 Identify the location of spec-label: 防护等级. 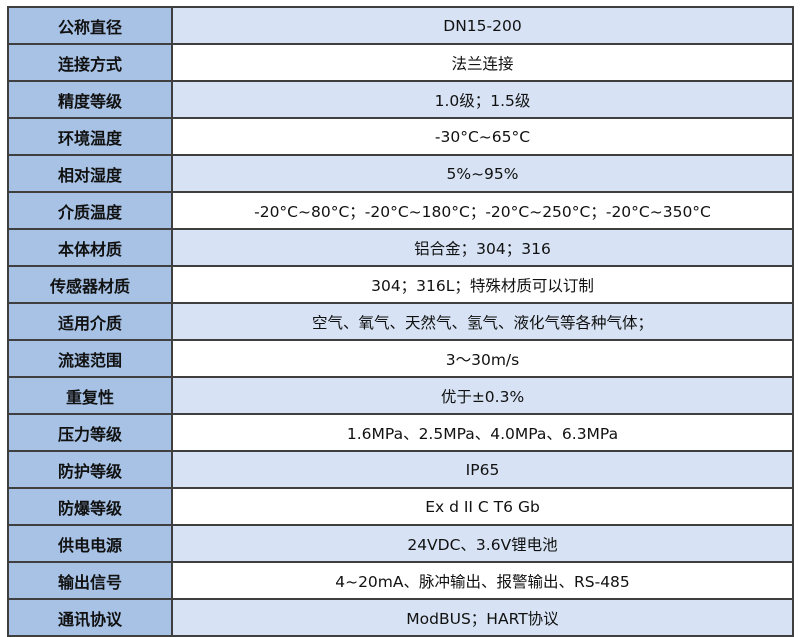
(90, 469).